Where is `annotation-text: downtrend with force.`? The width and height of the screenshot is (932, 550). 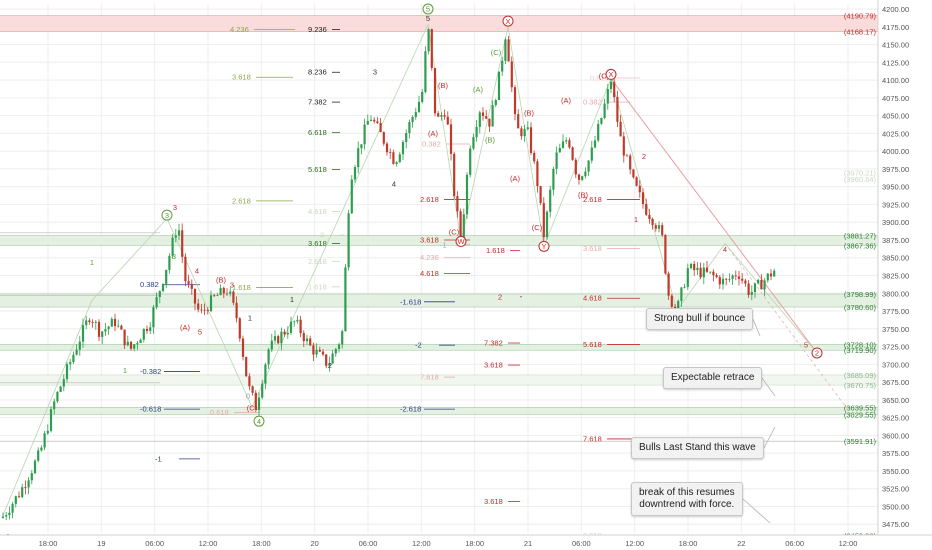
annotation-text: downtrend with force. is located at coordinates (687, 504).